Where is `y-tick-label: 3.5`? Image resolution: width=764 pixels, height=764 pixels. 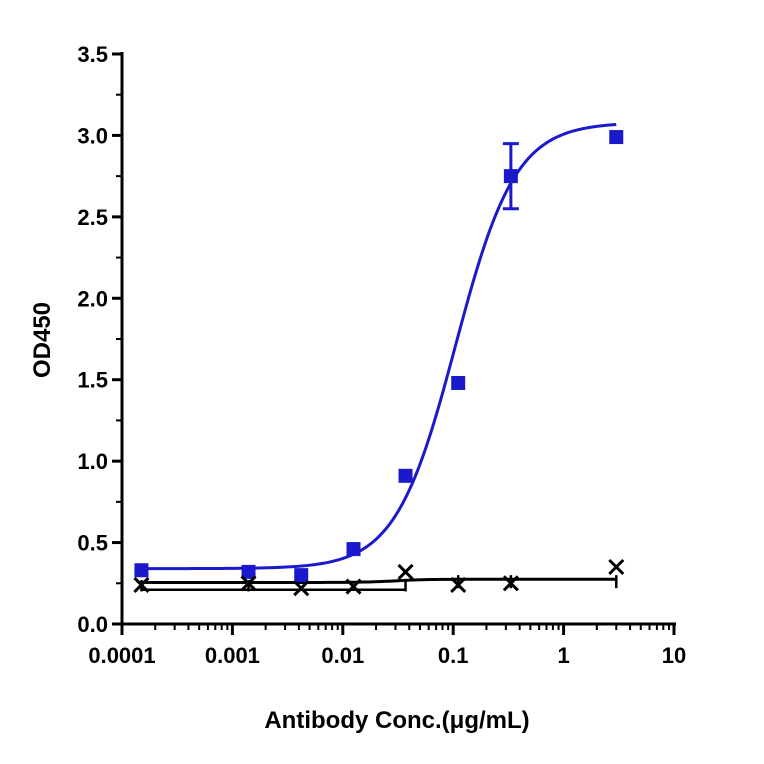
y-tick-label: 3.5 is located at coordinates (92, 54).